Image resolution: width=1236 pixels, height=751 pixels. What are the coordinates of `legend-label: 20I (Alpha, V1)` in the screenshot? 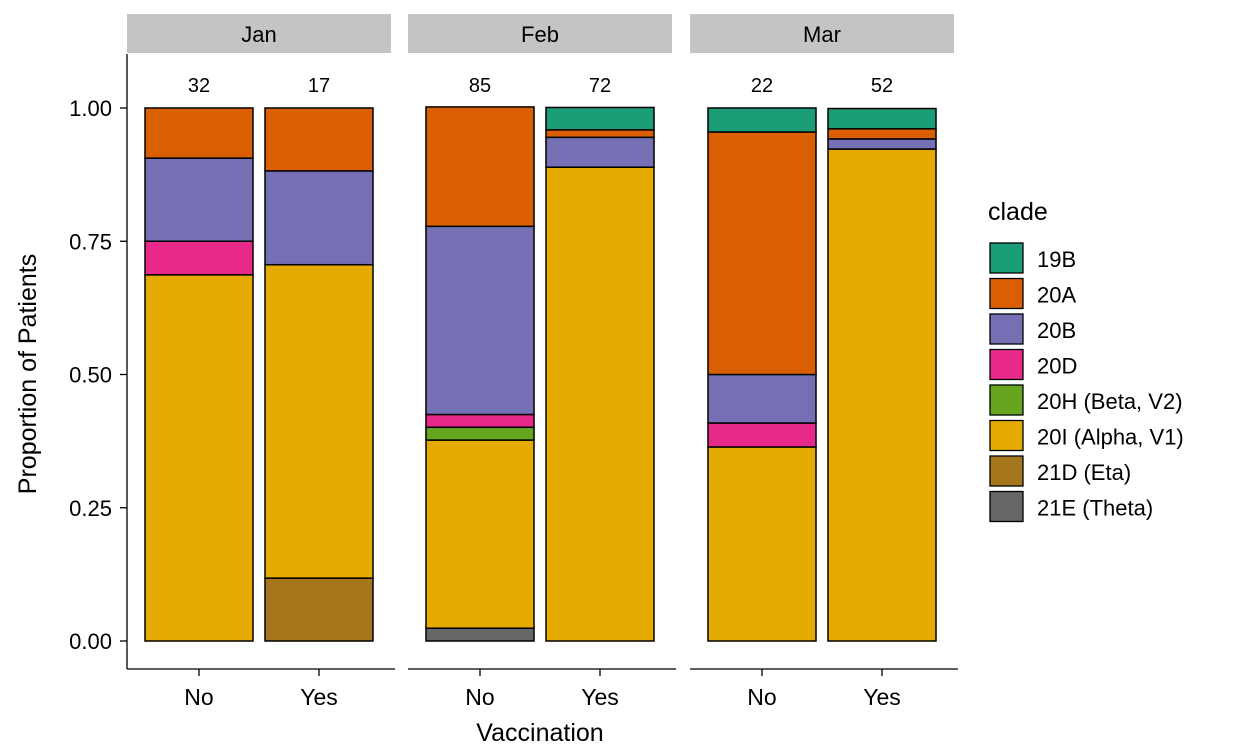 It's located at (1110, 437).